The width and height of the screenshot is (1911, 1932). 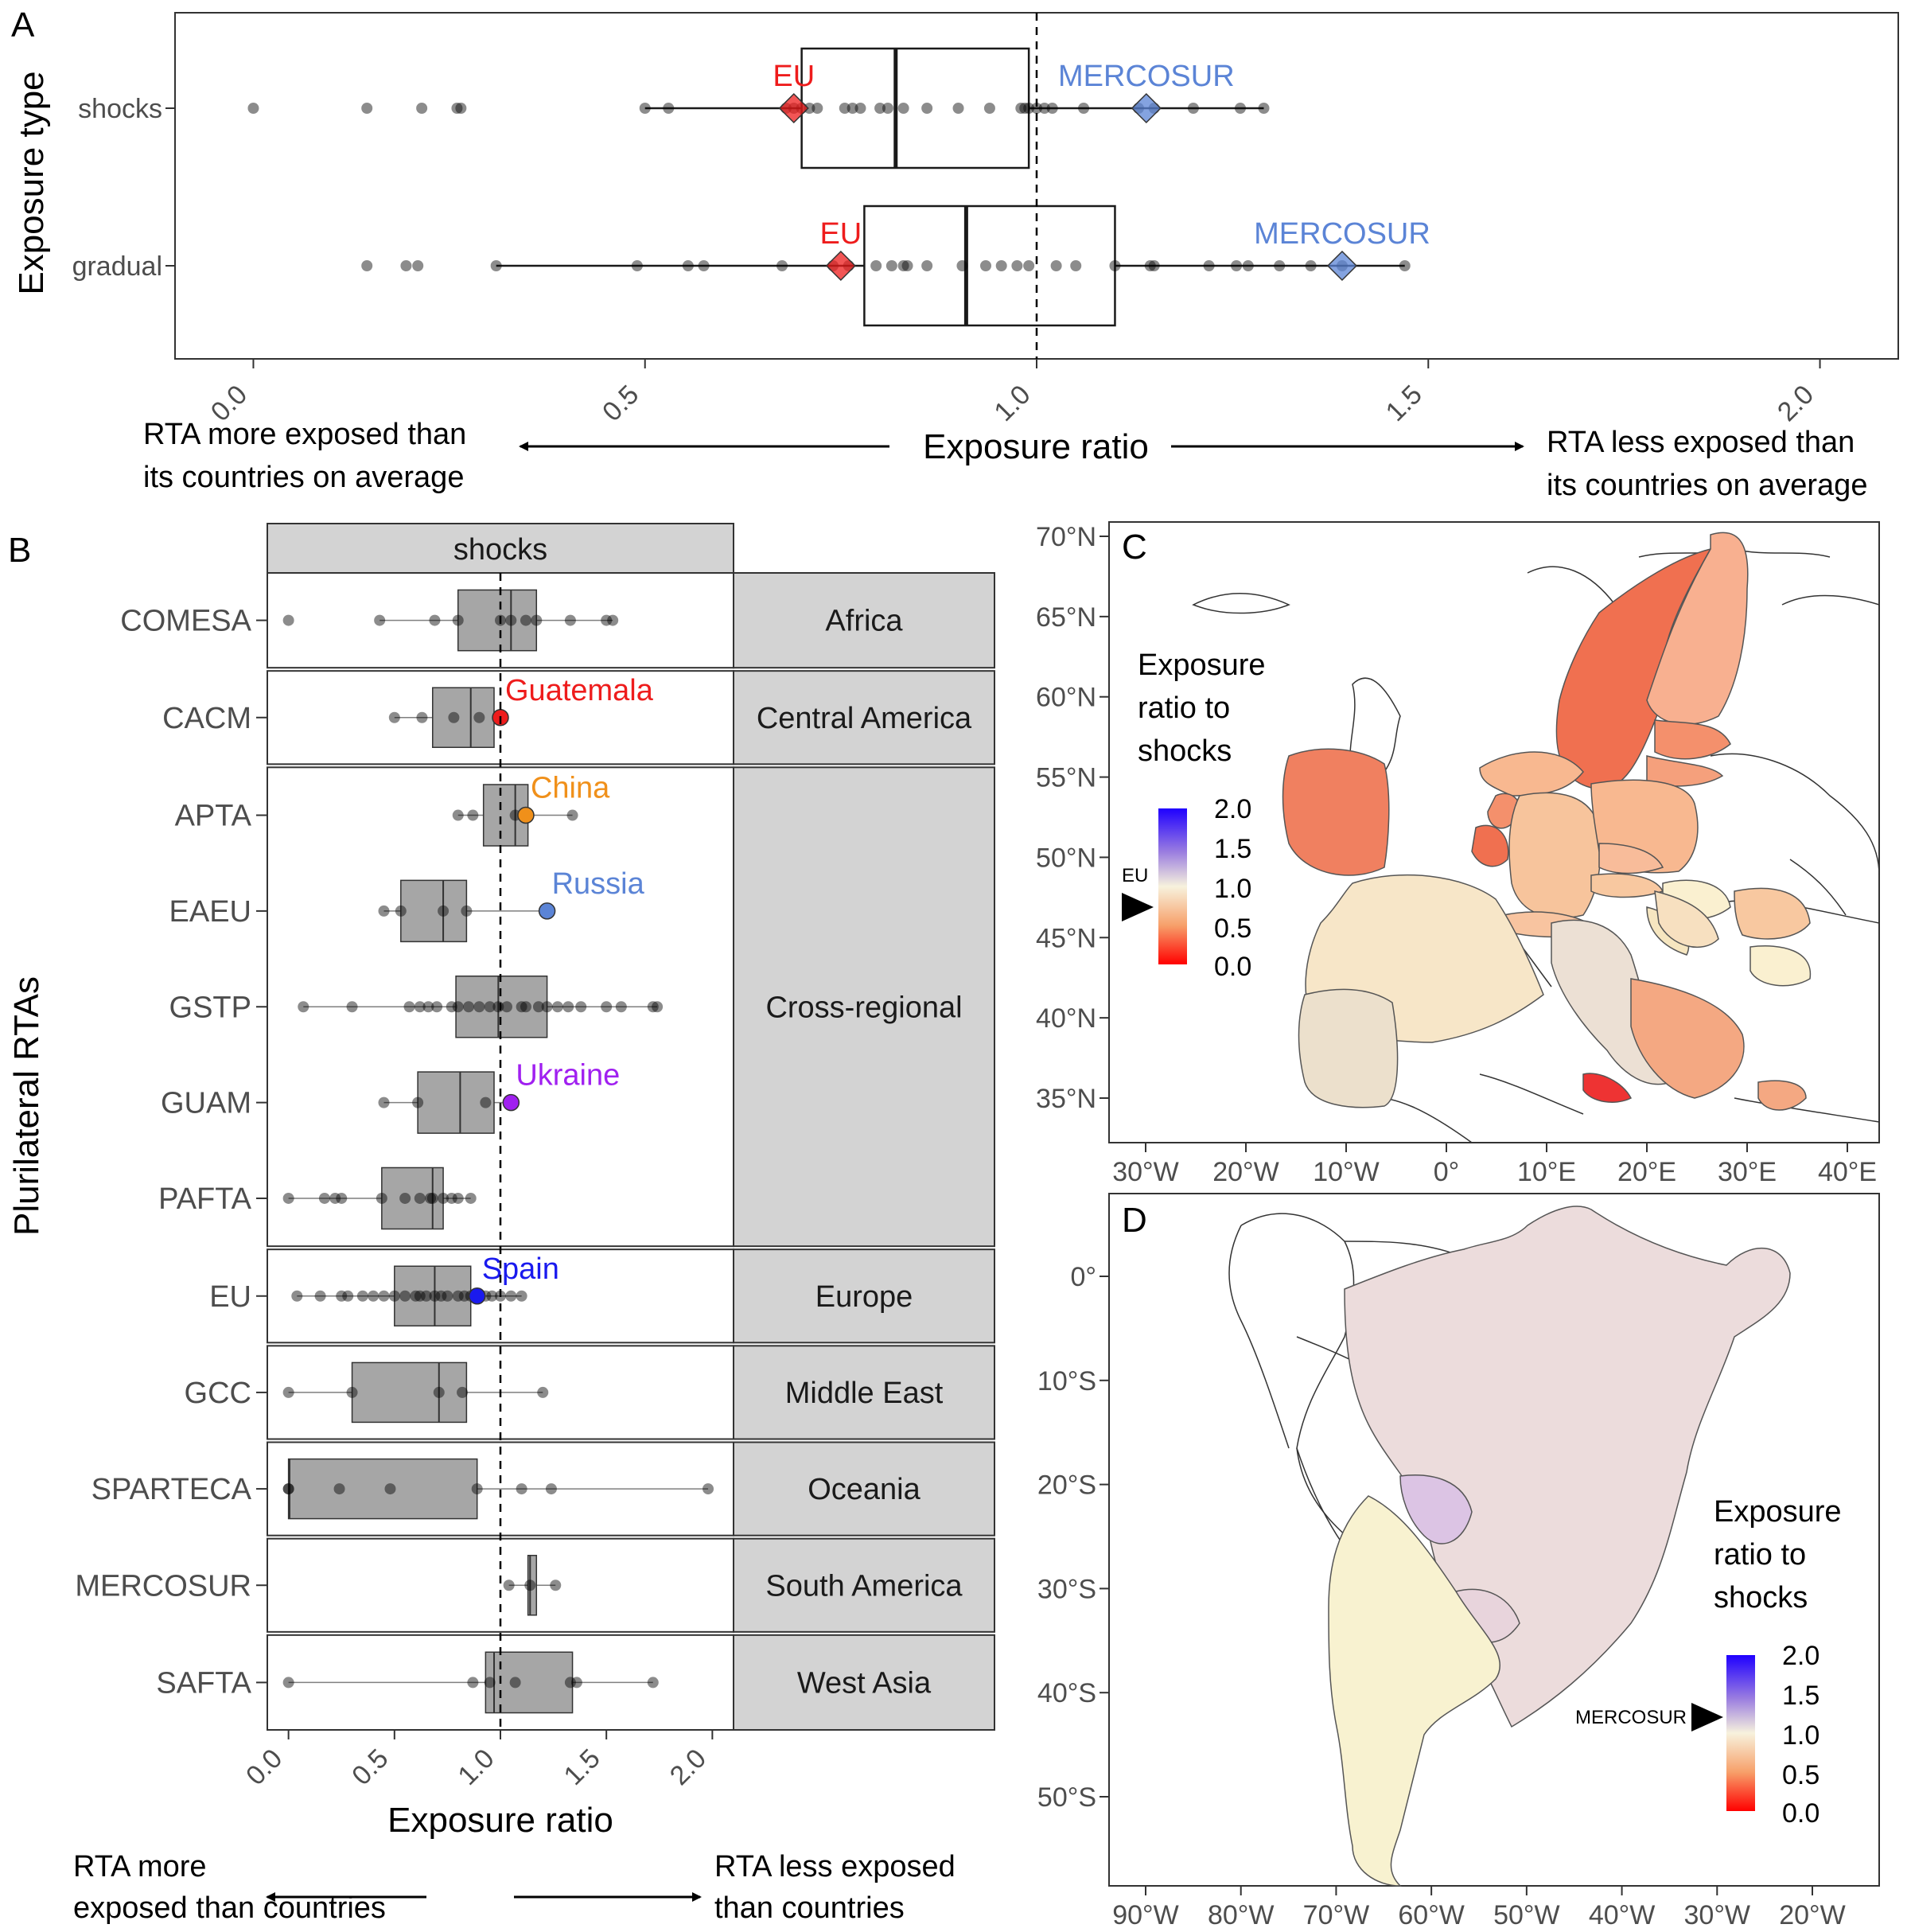 I want to click on panel-b-region-label-europe: Europe, so click(x=864, y=1297).